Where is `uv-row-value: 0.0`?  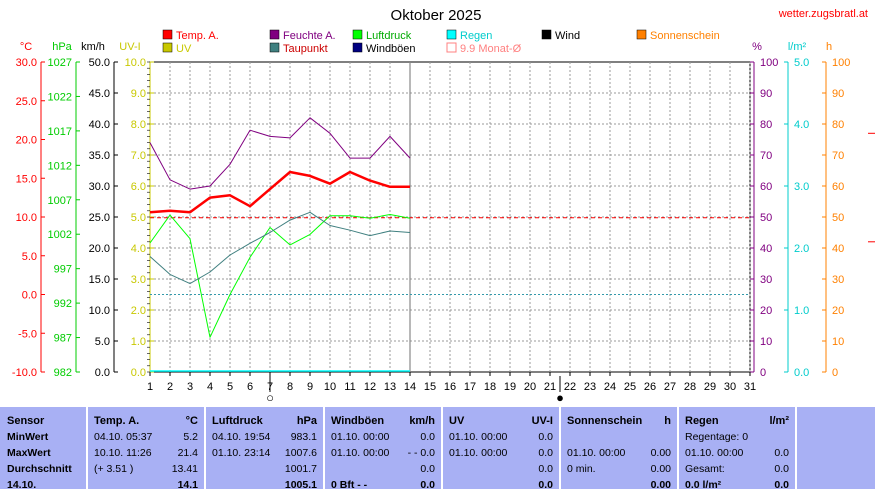
uv-row-value: 0.0 is located at coordinates (545, 485).